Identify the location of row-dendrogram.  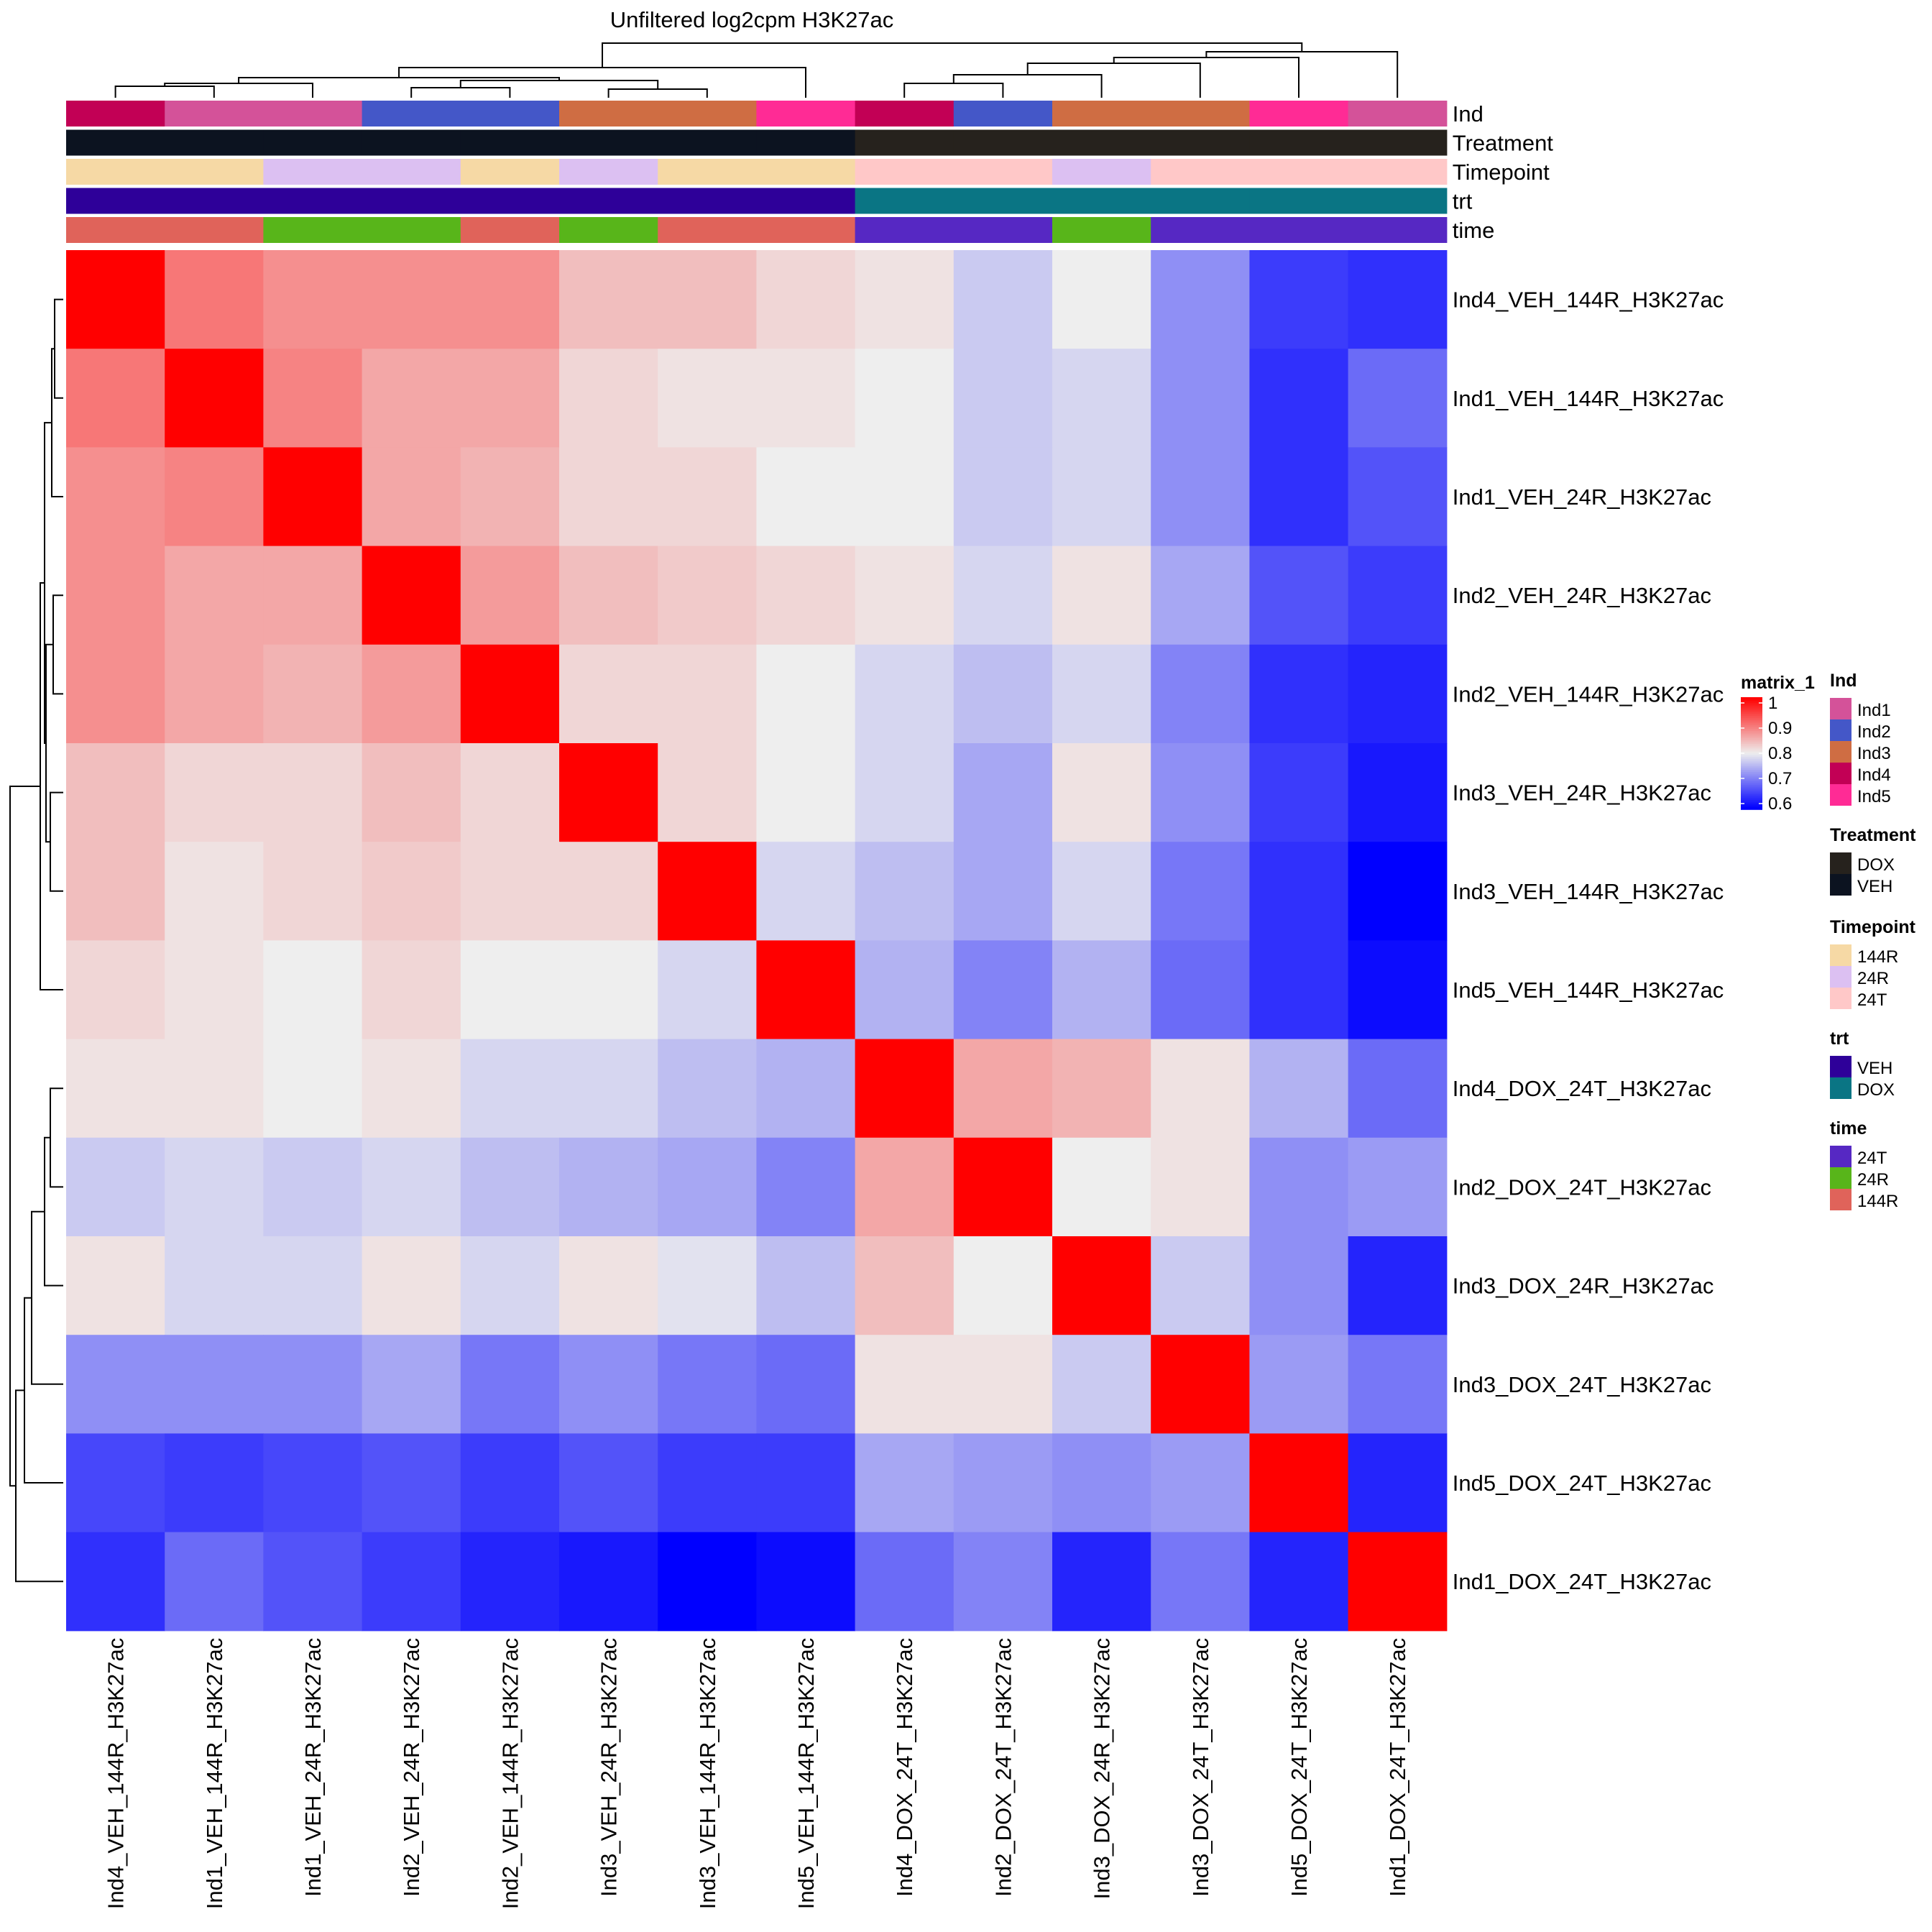
(36, 940).